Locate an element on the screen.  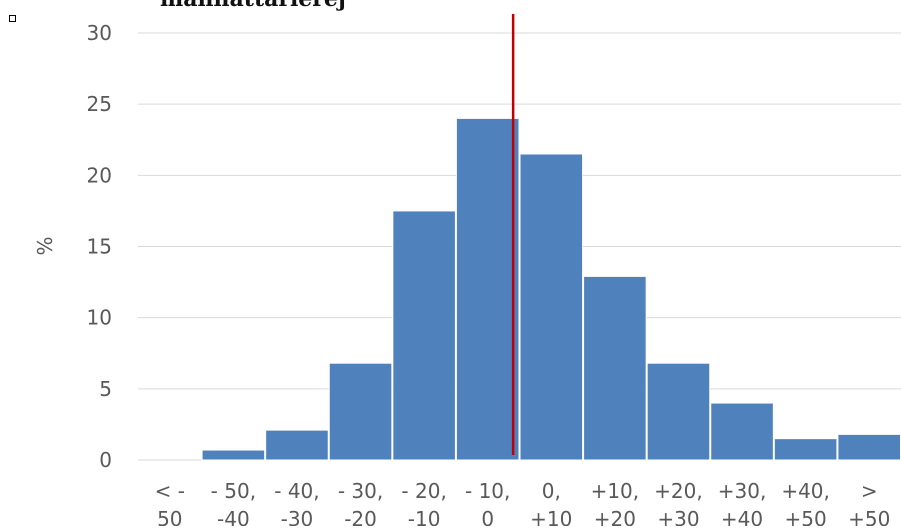
x-tick-label: - 20, is located at coordinates (423, 491).